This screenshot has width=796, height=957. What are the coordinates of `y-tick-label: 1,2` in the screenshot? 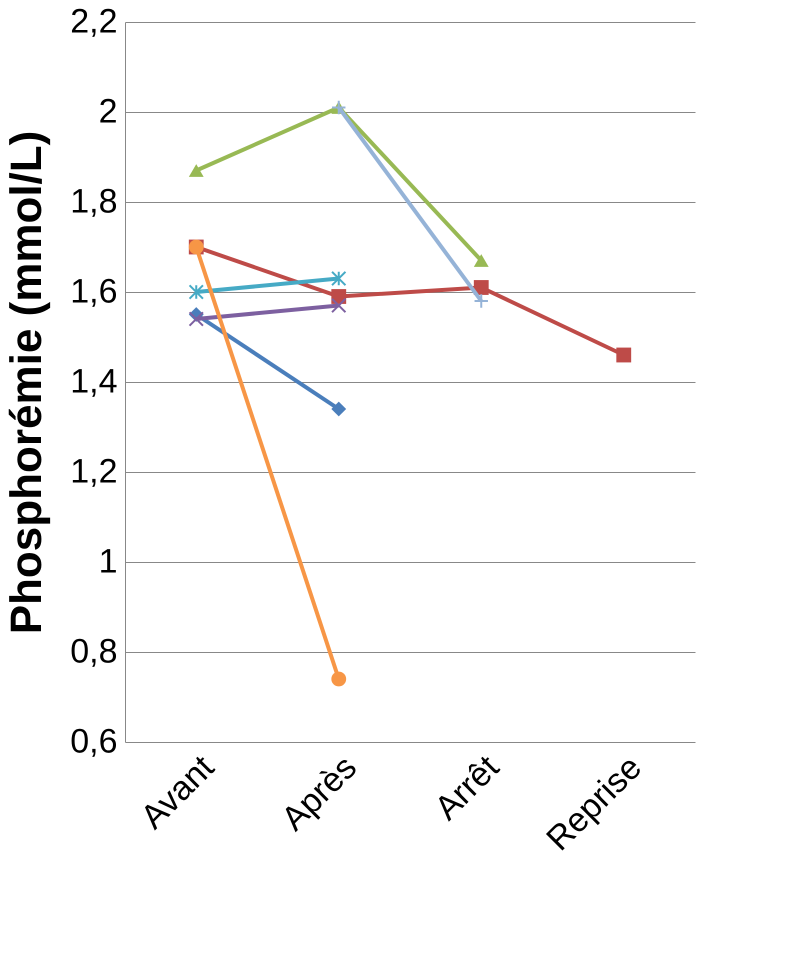 It's located at (94, 471).